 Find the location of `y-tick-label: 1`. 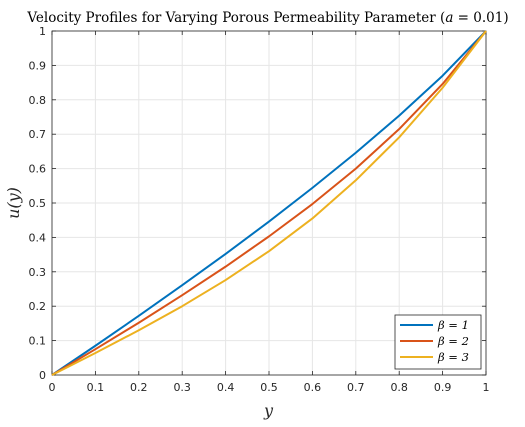

y-tick-label: 1 is located at coordinates (42, 31).